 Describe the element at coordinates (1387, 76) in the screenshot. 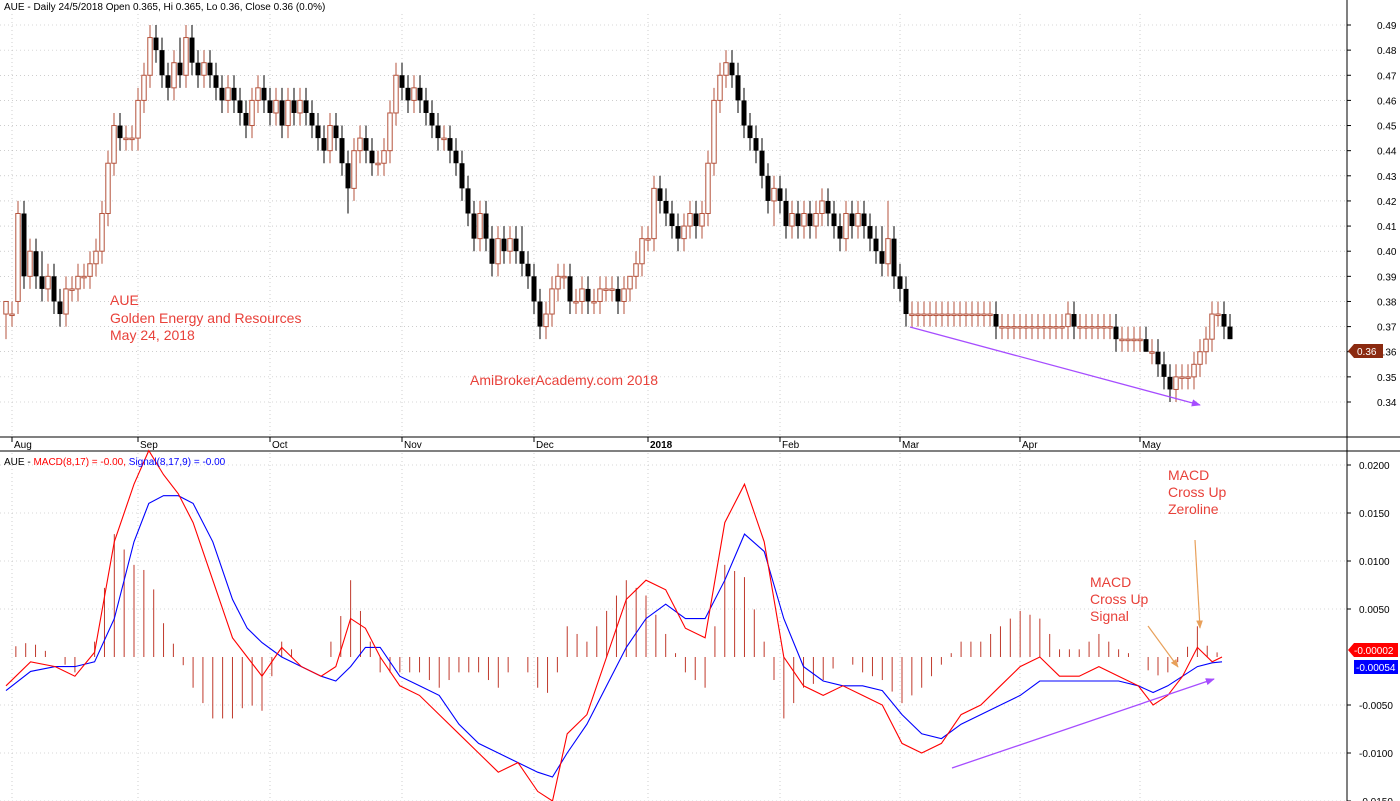

I see `price-tick-label: 0.47` at that location.